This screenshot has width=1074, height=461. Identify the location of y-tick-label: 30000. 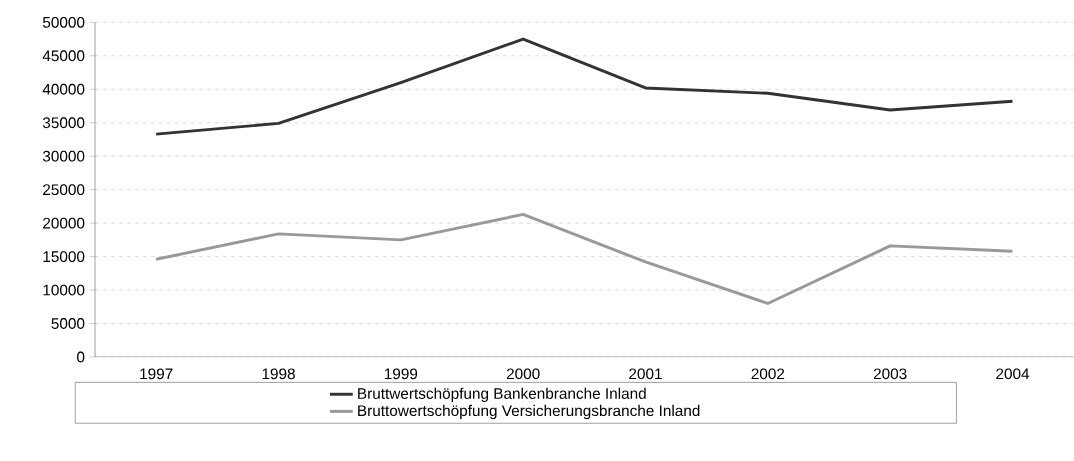
(63, 156).